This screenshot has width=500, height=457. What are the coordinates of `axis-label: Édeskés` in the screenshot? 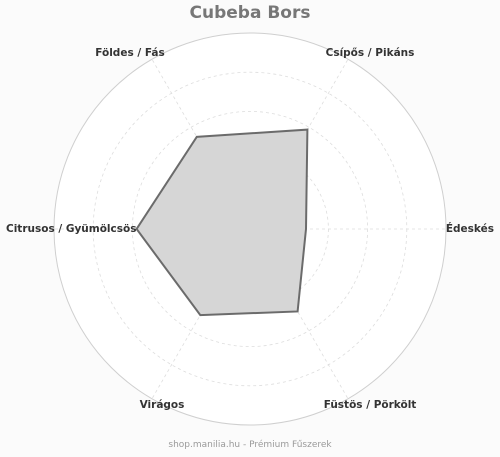 It's located at (470, 228).